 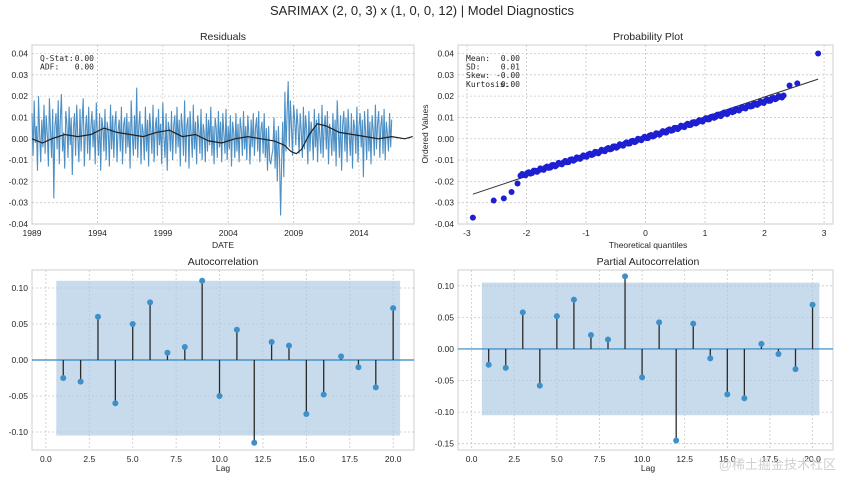 I want to click on probability-title: Probability Plot, so click(x=648, y=37).